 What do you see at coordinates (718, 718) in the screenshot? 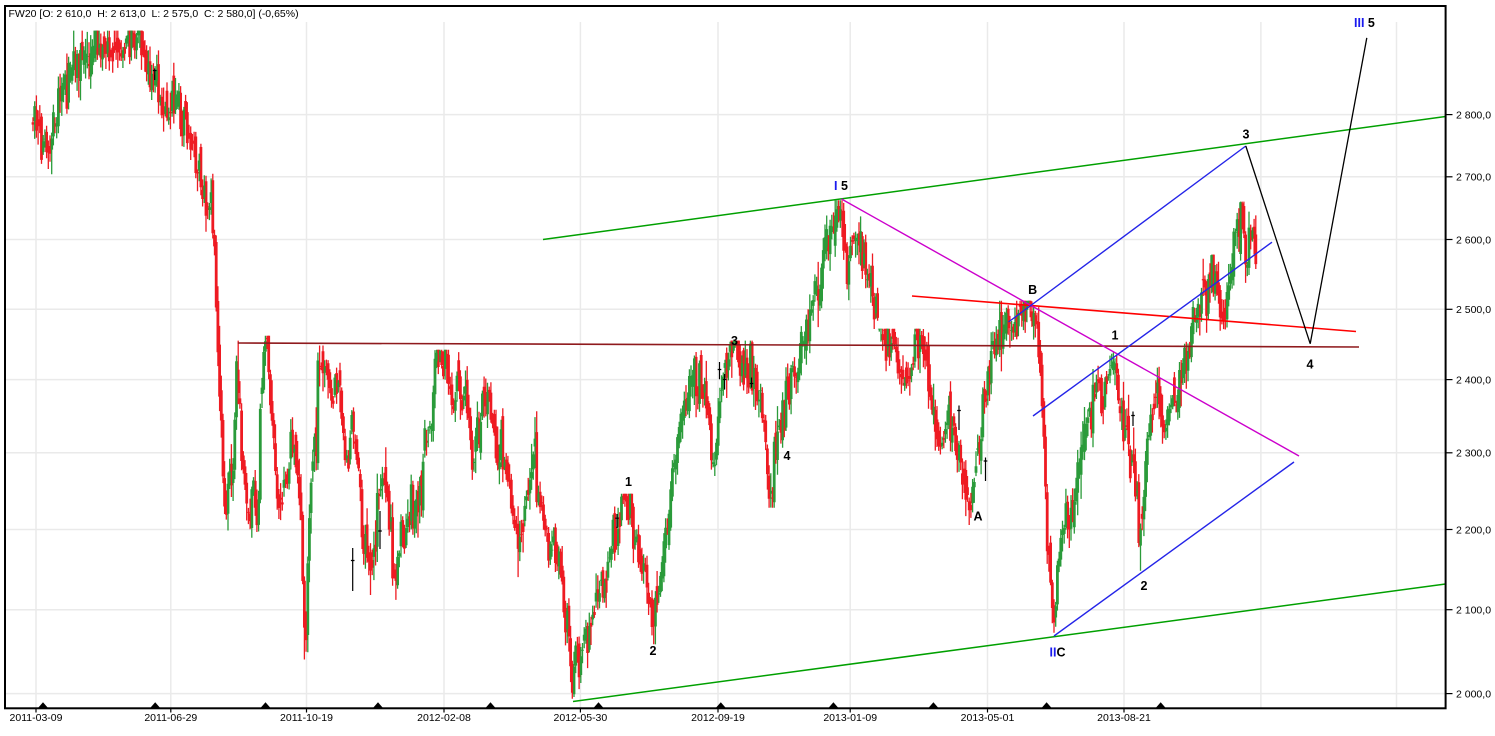
I see `svg-text: 2012-09-19` at bounding box center [718, 718].